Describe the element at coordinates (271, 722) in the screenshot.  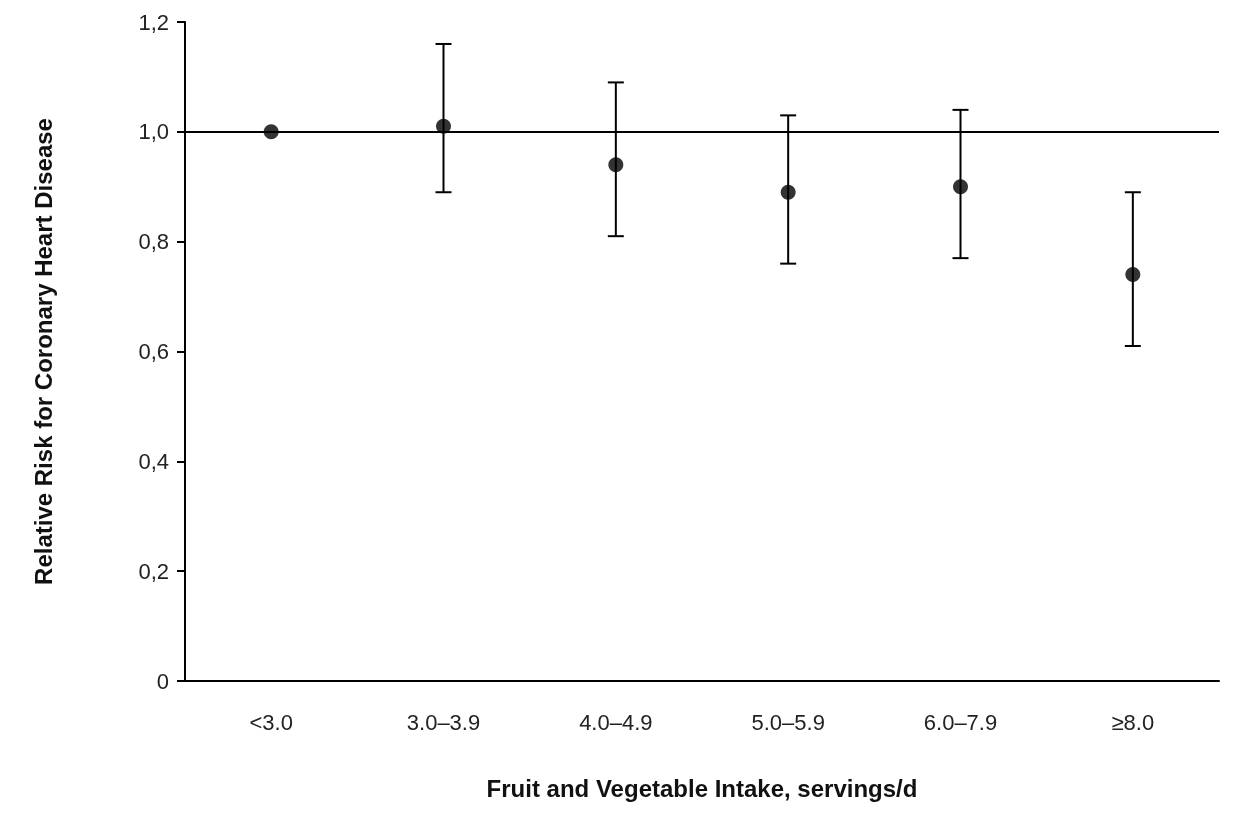
I see `x-tick-label: <3.0` at that location.